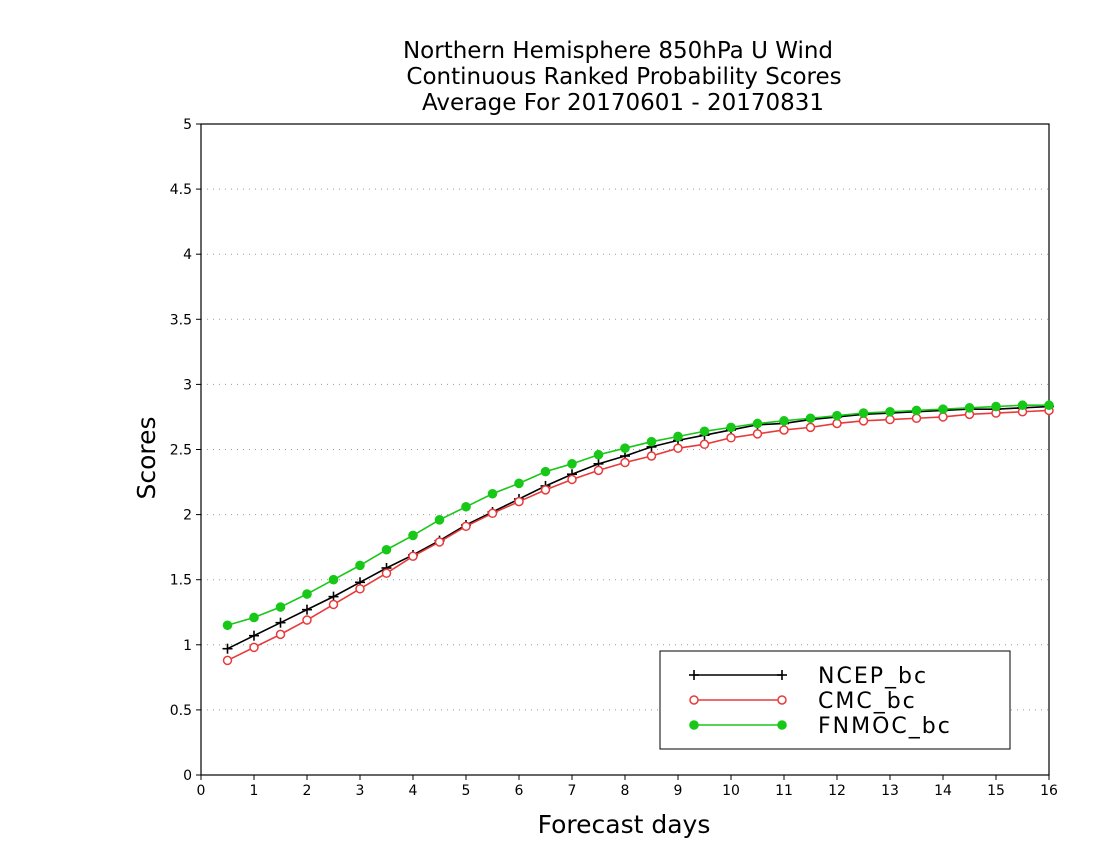 This screenshot has height=850, width=1100. Describe the element at coordinates (187, 776) in the screenshot. I see `y-tick-label: 0` at that location.